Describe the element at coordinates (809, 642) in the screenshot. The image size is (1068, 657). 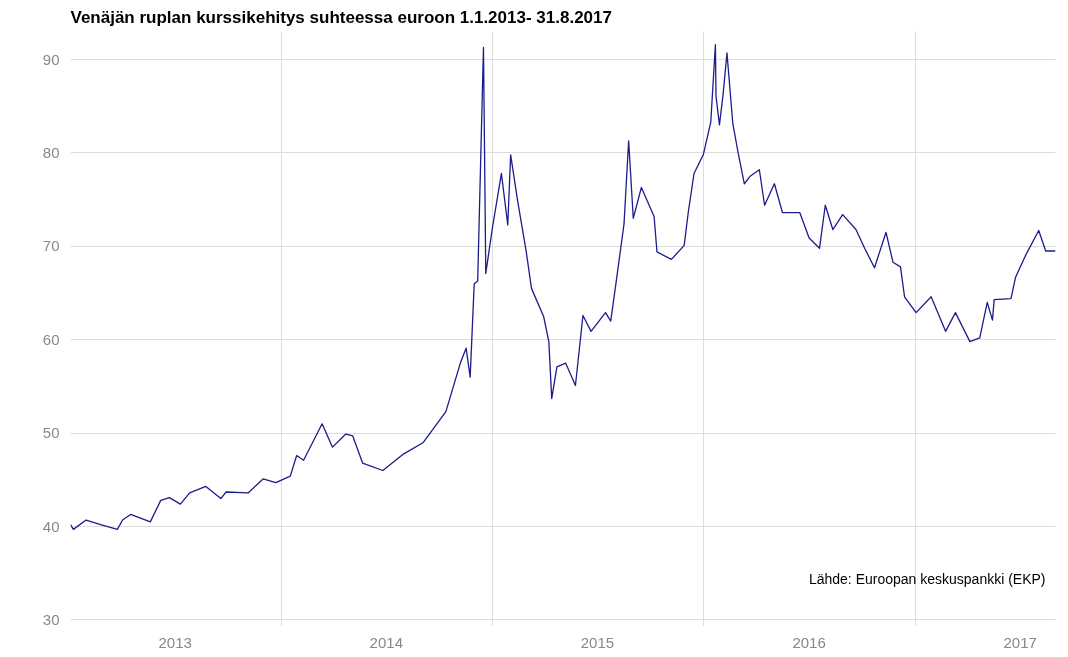
I see `x-tick-label: 2016` at that location.